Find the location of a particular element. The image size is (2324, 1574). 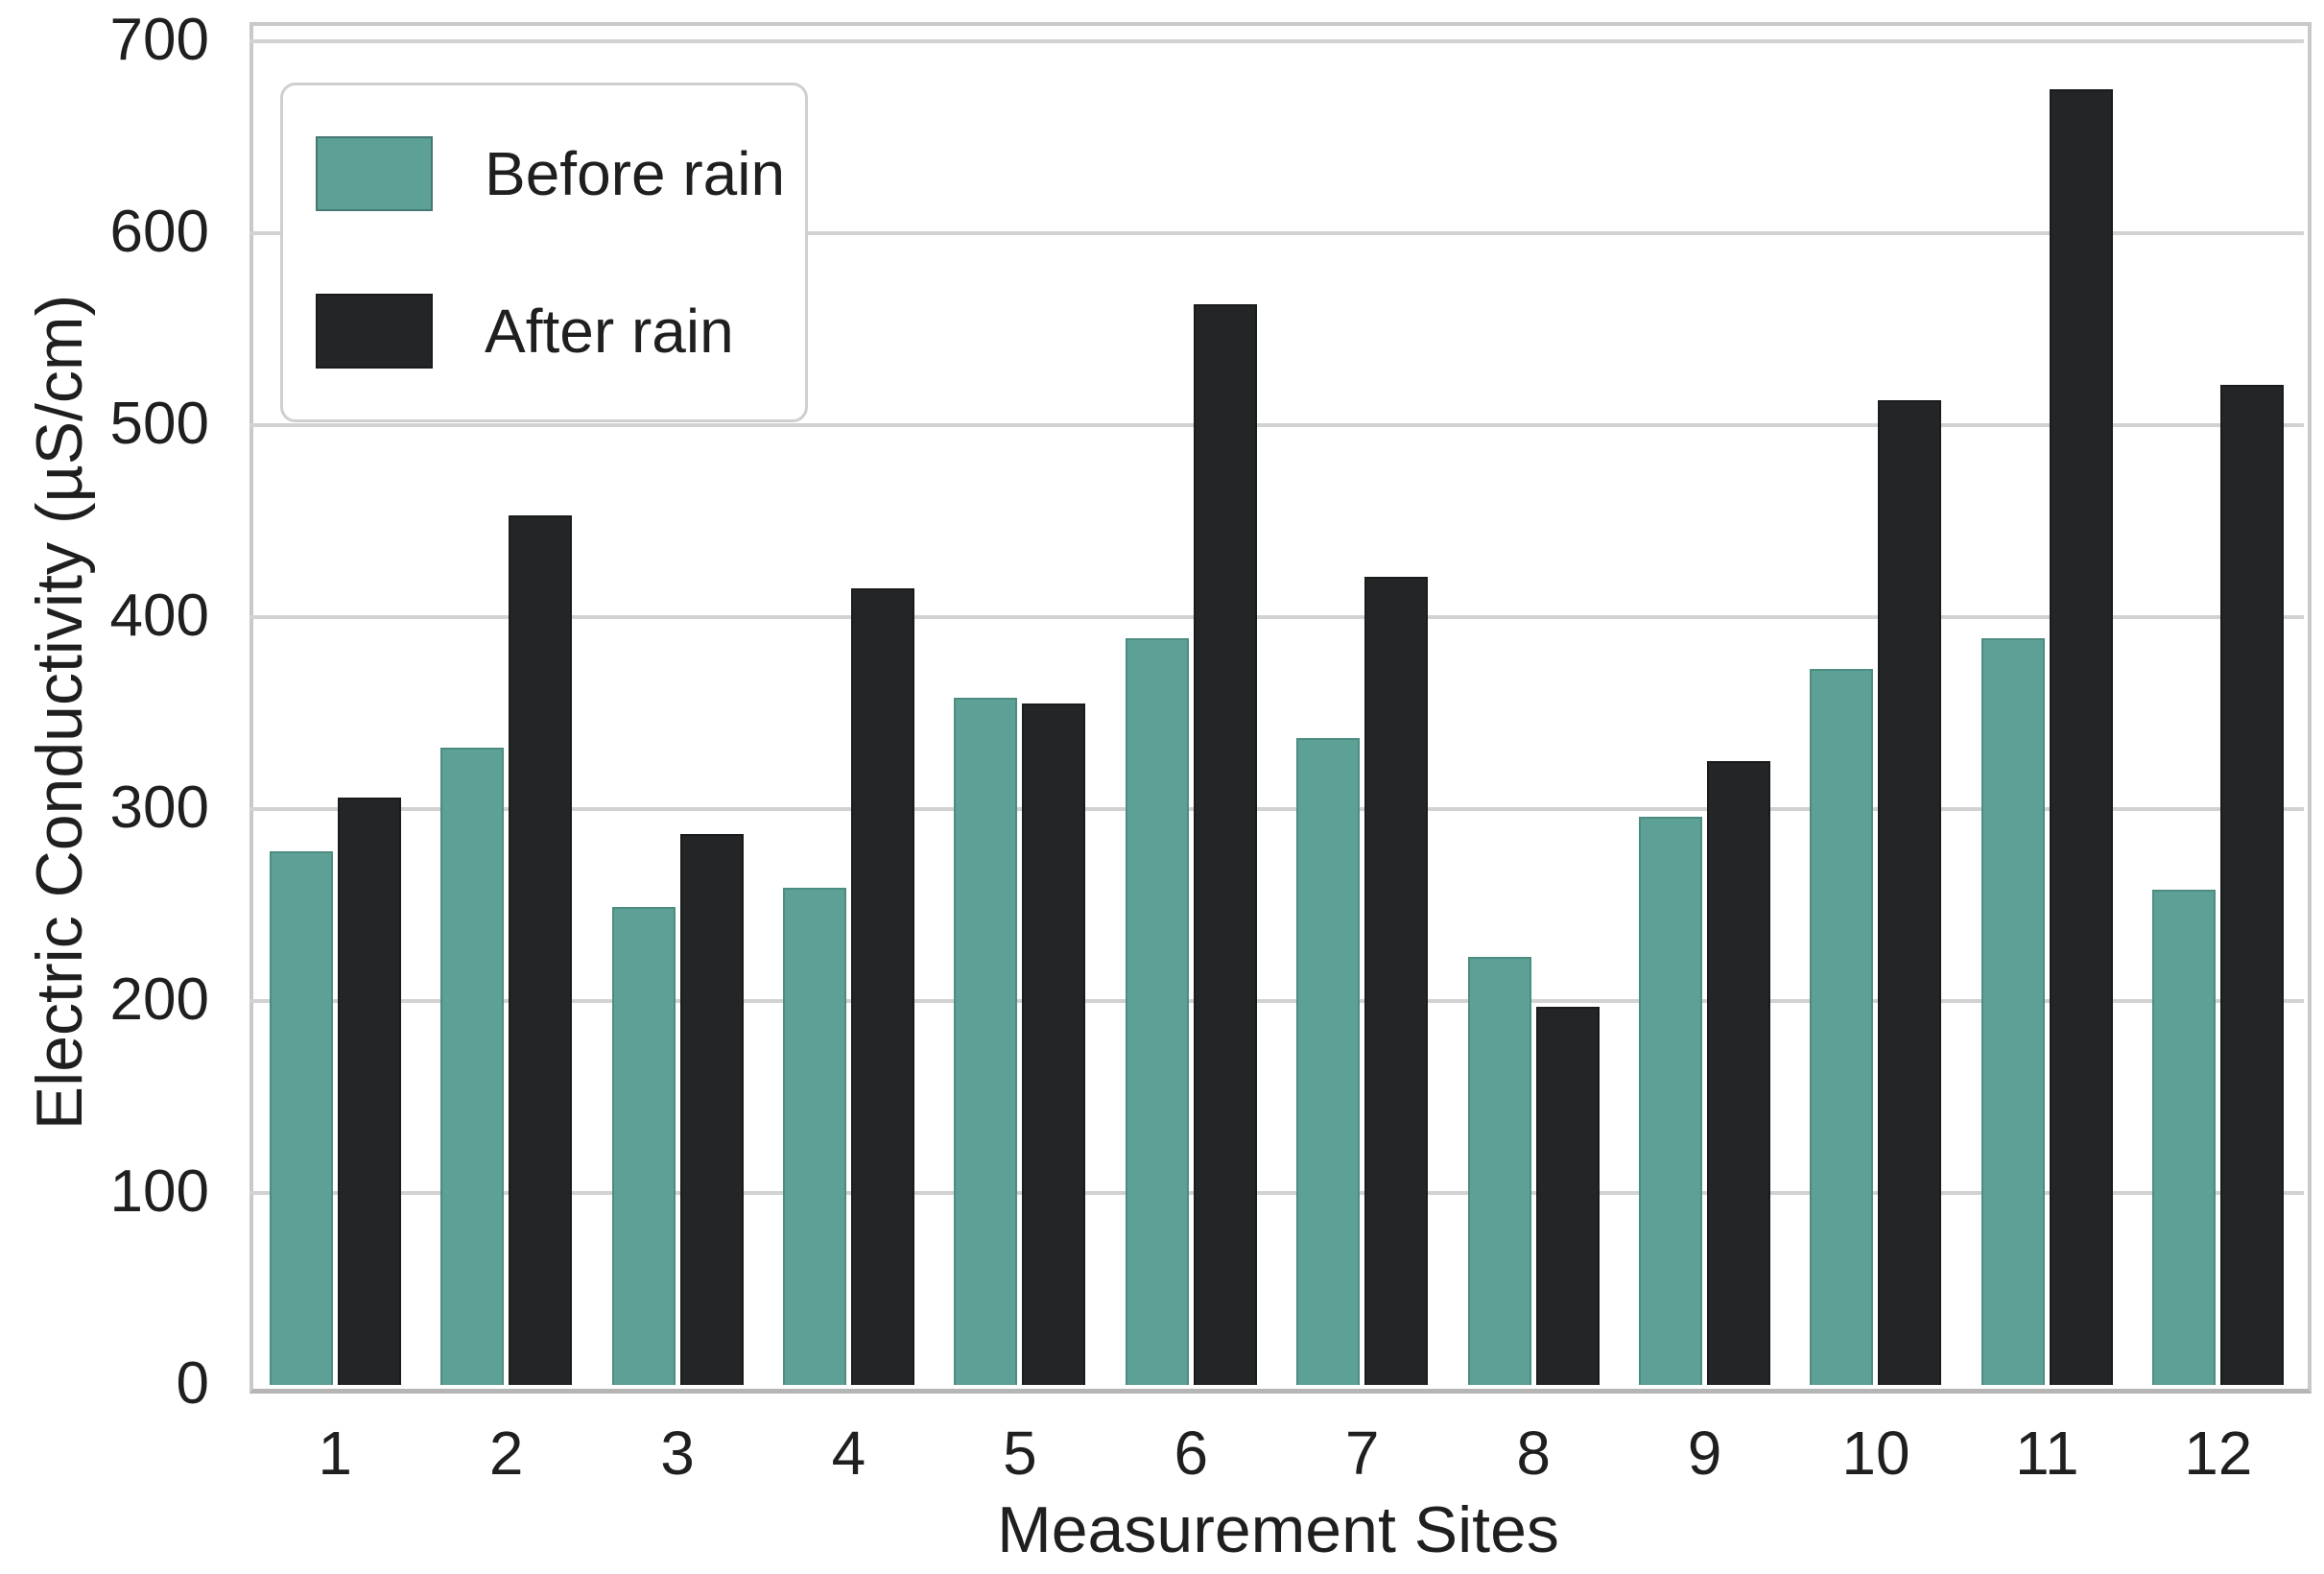

y-tick-label-200: 200 is located at coordinates (159, 999).